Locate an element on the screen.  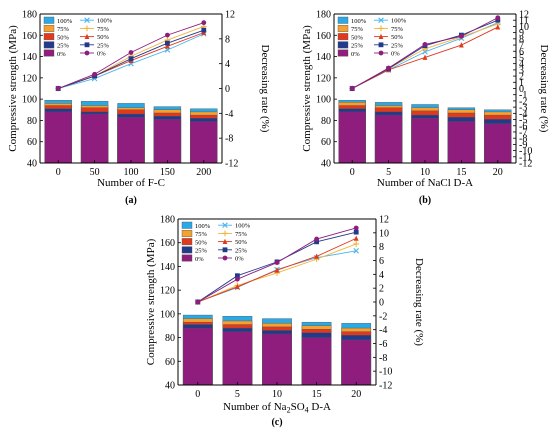
y2-tick-label: -12 is located at coordinates (385, 386).